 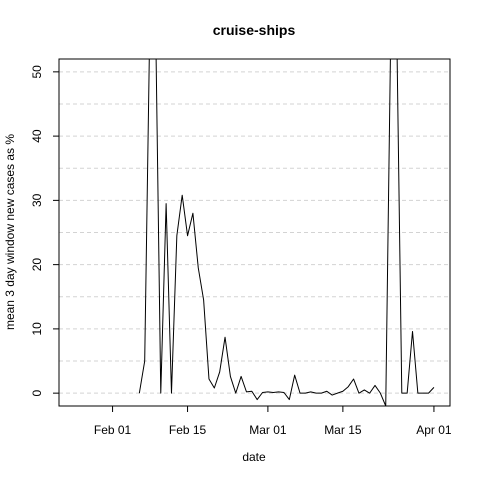 I want to click on x-tick-label: Feb 01, so click(x=113, y=430).